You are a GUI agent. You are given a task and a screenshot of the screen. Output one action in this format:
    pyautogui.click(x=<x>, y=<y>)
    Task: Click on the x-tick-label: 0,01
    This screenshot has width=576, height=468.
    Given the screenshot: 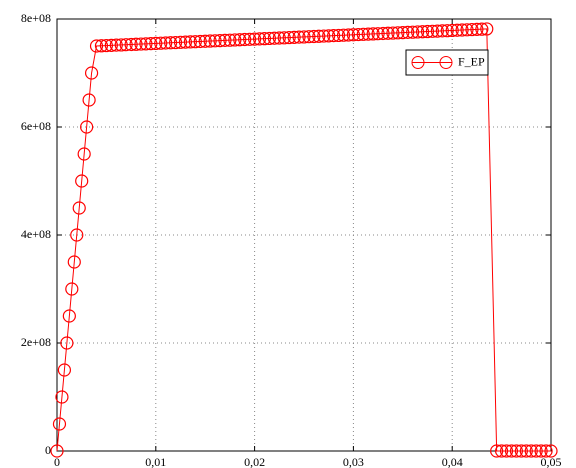 What is the action you would take?
    pyautogui.click(x=155, y=461)
    